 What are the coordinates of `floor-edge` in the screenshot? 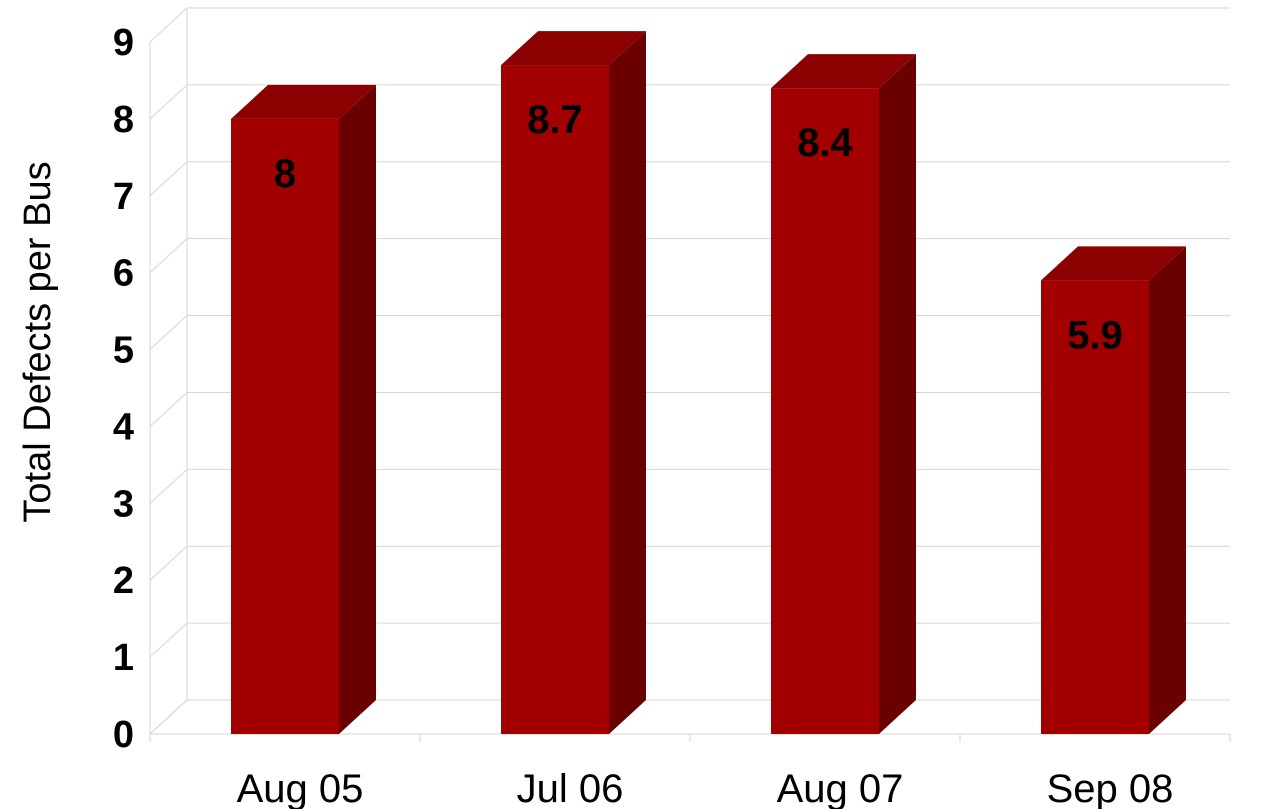 It's located at (168, 717).